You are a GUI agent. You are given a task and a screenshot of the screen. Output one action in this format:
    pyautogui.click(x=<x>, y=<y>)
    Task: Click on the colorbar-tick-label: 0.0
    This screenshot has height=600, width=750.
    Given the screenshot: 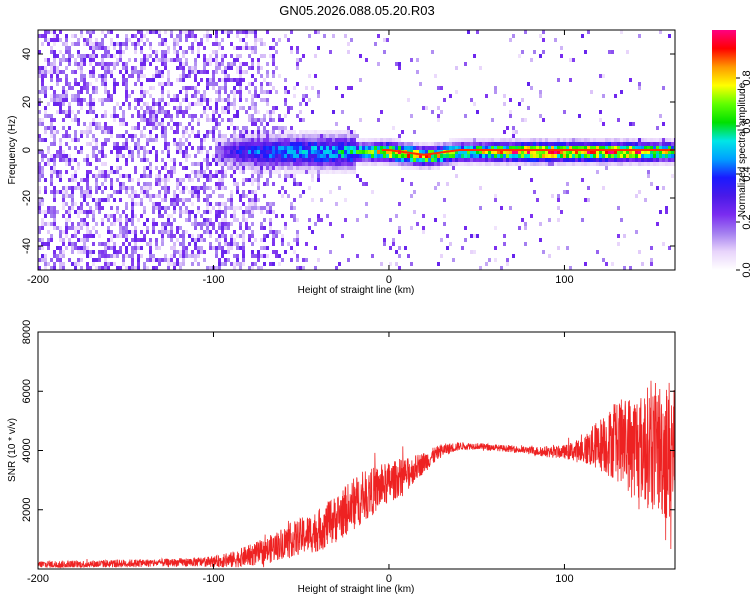 What is the action you would take?
    pyautogui.click(x=745, y=269)
    